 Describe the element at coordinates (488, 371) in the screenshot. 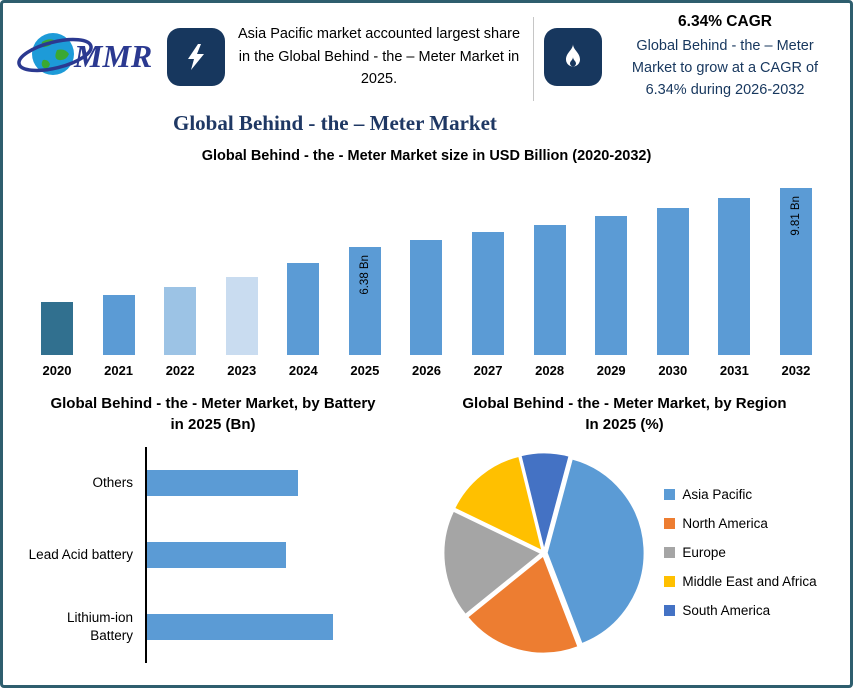

I see `bar-xlabel-2027: 2027` at that location.